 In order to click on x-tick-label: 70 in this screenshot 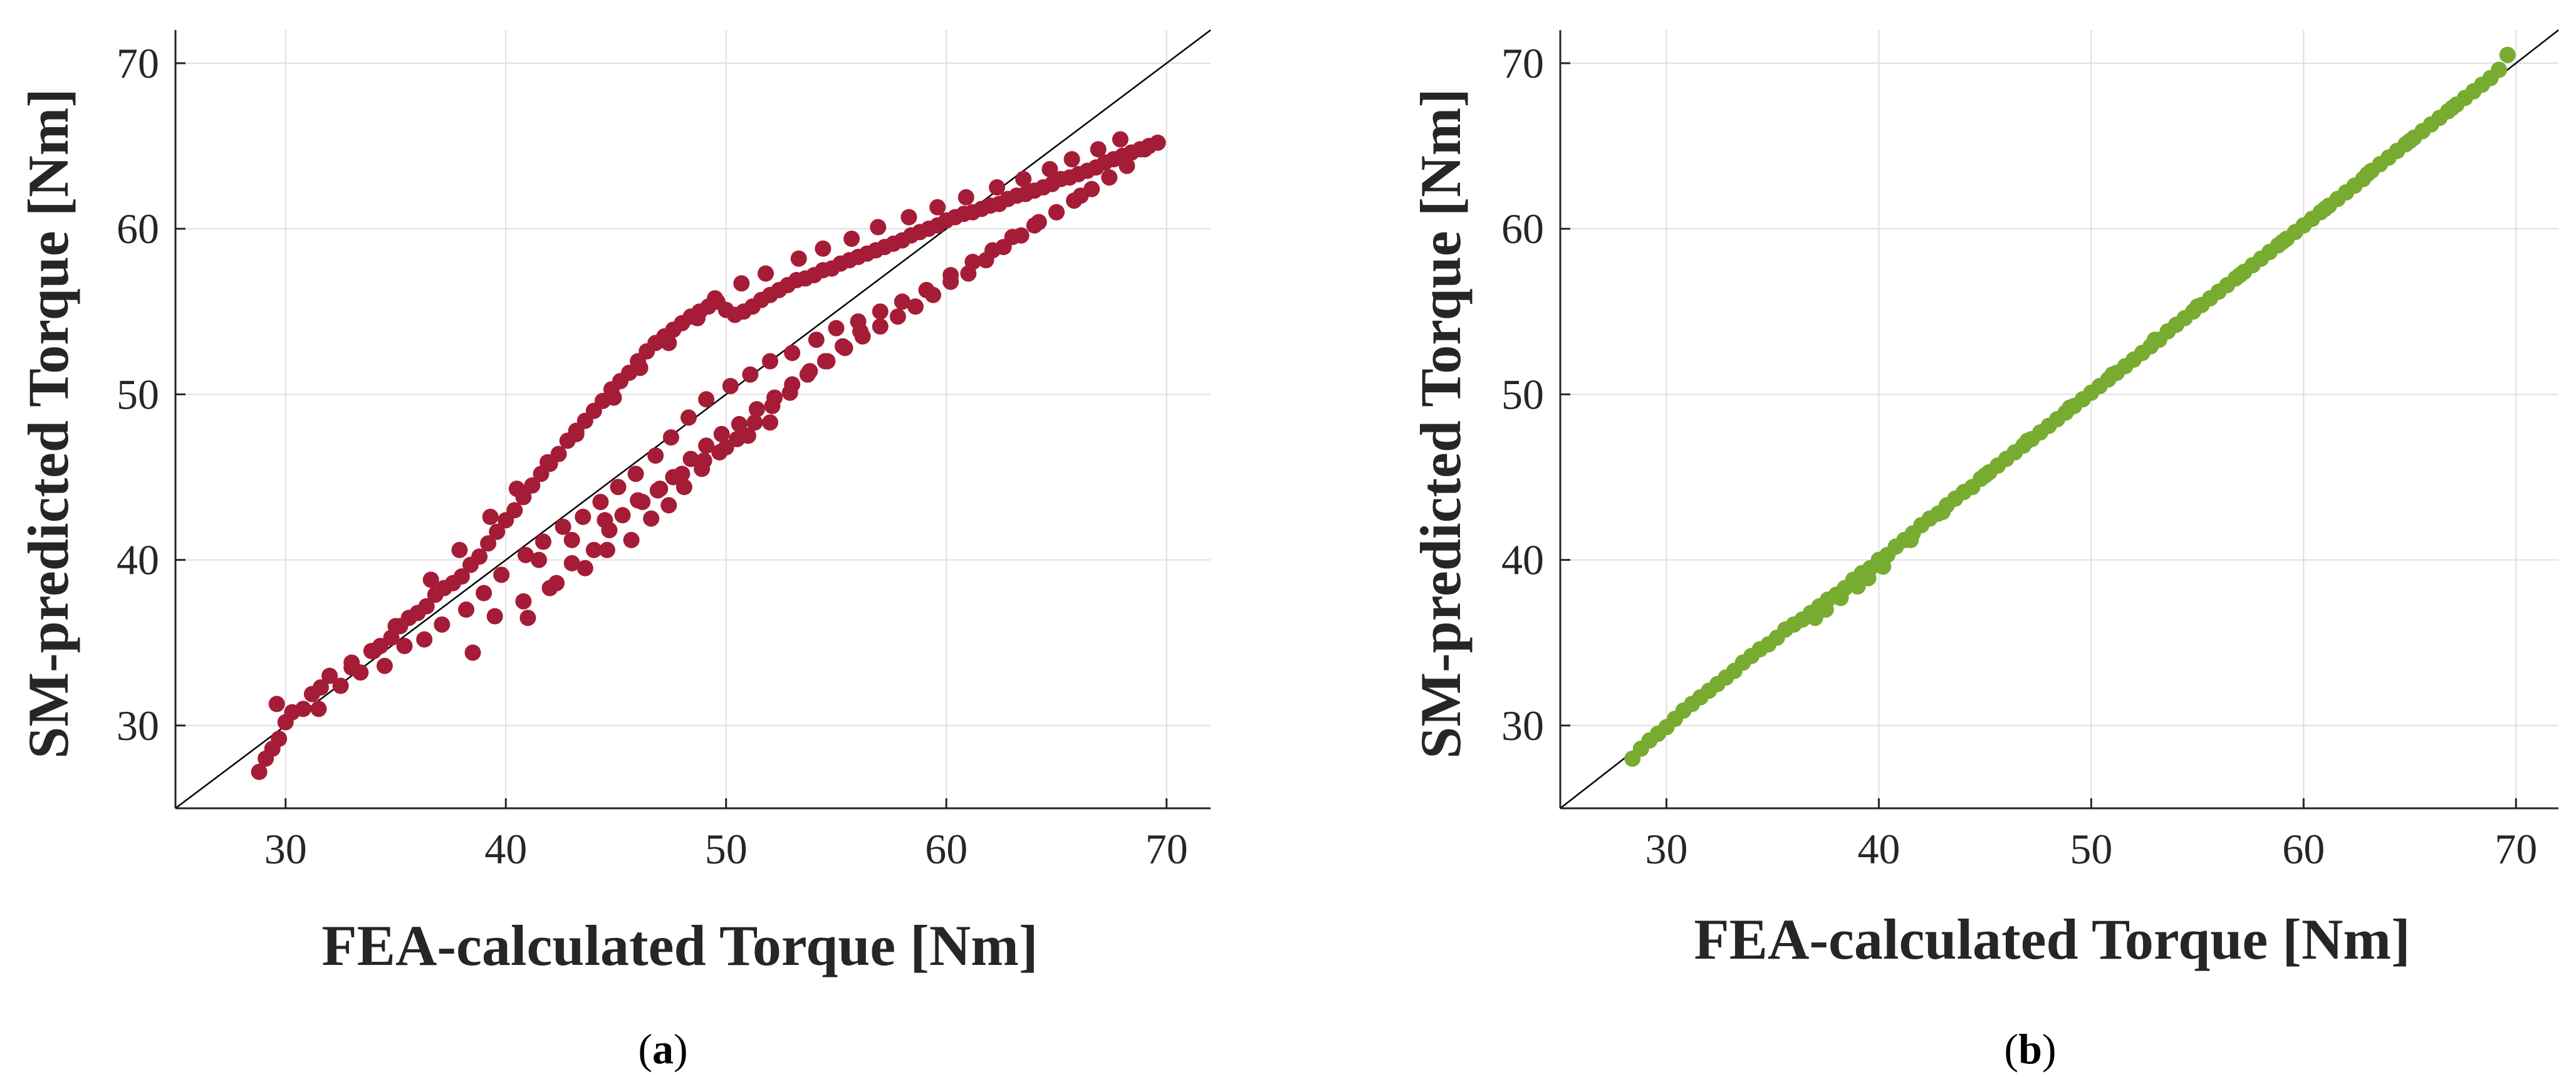, I will do `click(2516, 849)`.